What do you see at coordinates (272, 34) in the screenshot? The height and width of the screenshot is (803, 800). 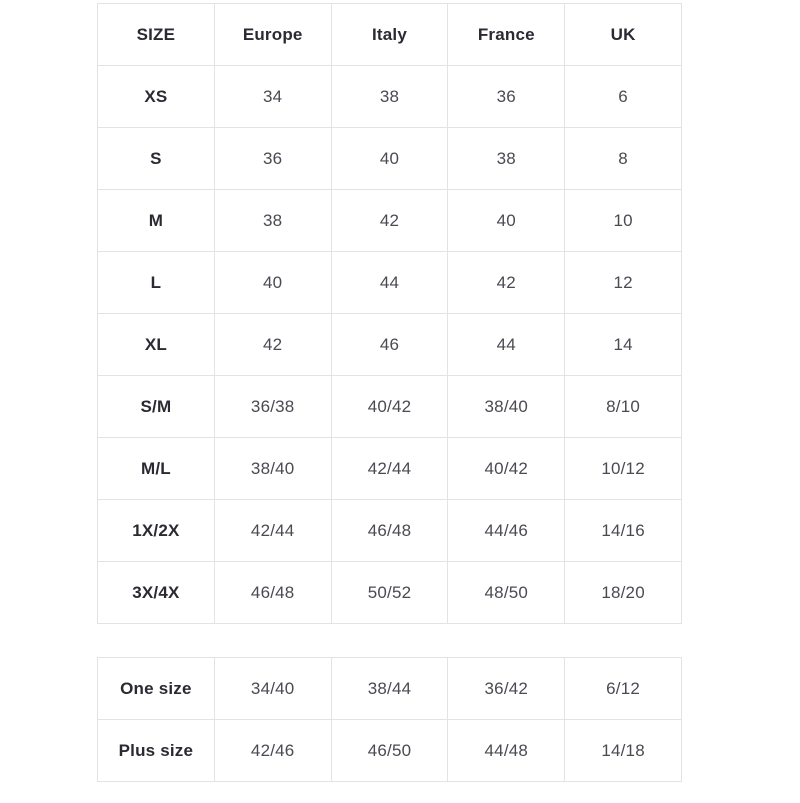 I see `column-header-europe: Europe` at bounding box center [272, 34].